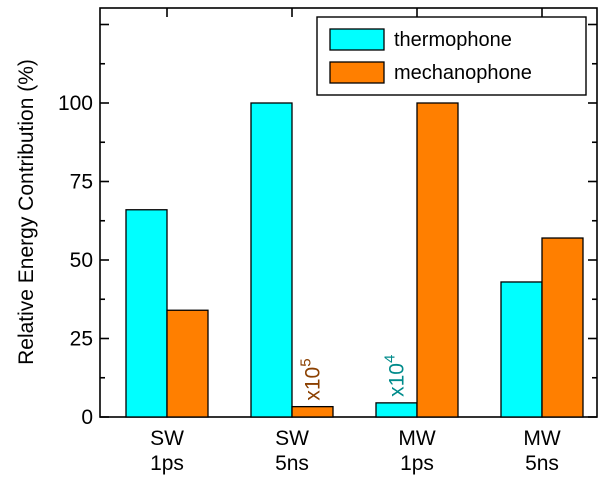 This screenshot has height=481, width=605. I want to click on legend-swatch-mechanophone, so click(357, 72).